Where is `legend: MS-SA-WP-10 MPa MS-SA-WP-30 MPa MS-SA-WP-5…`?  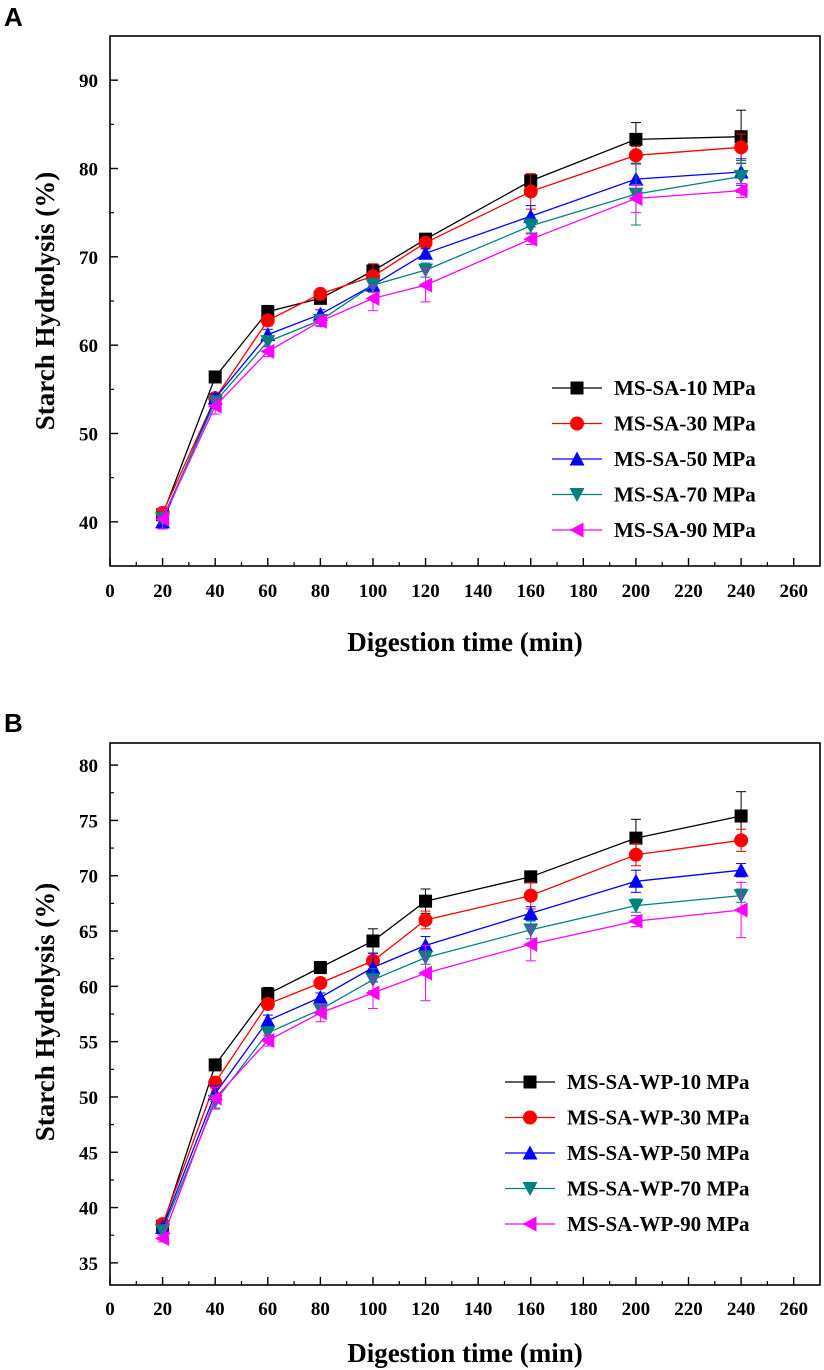
legend: MS-SA-WP-10 MPa MS-SA-WP-30 MPa MS-SA-WP-5… is located at coordinates (627, 1153).